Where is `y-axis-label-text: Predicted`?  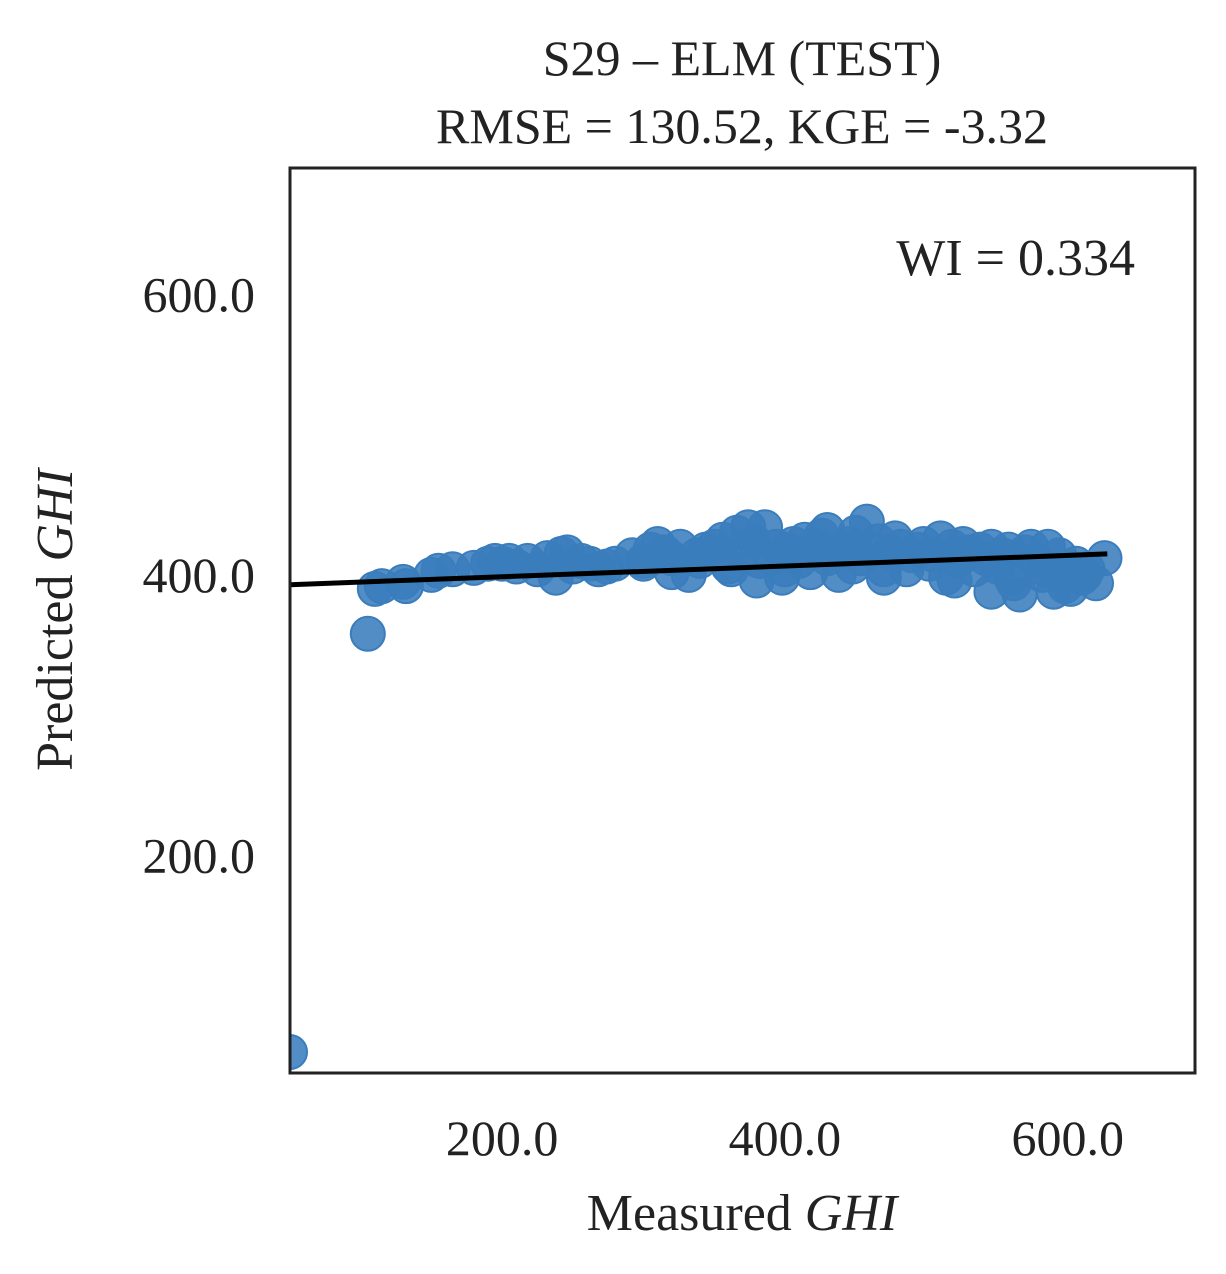
y-axis-label-text: Predicted is located at coordinates (55, 666).